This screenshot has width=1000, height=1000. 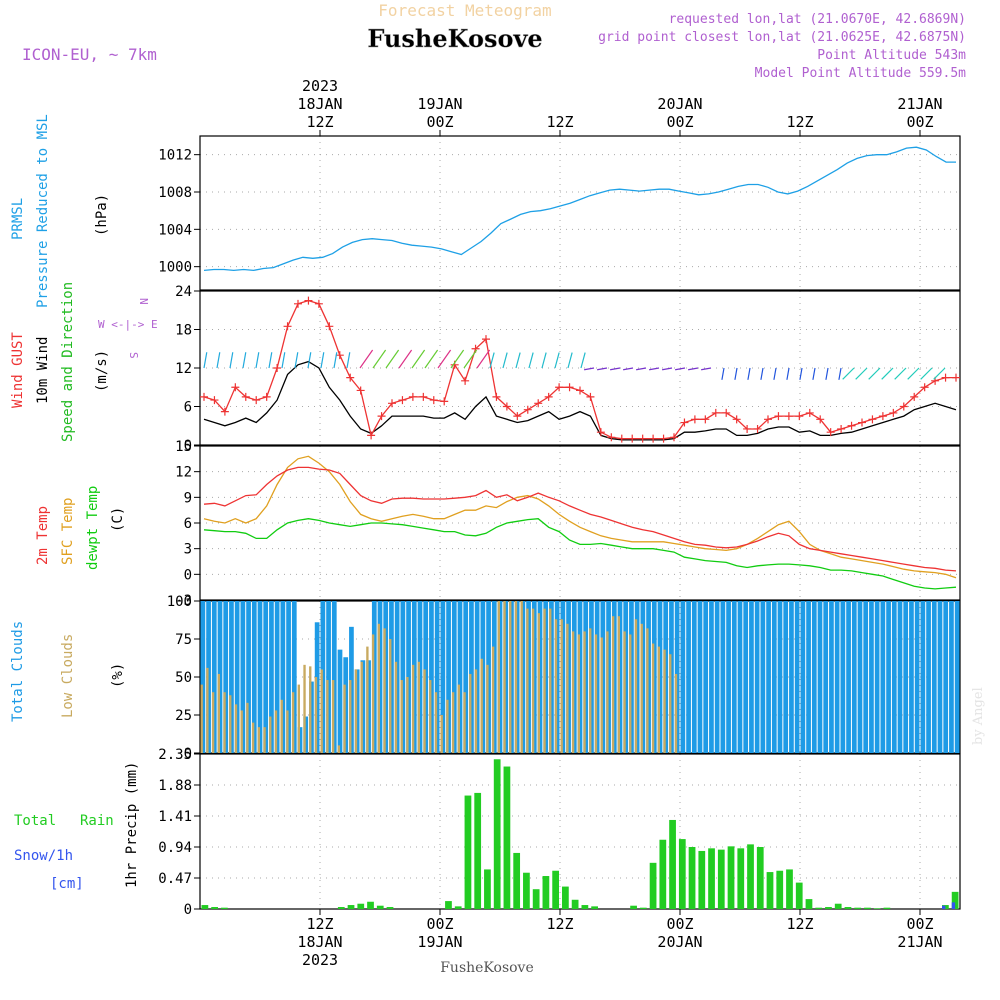 What do you see at coordinates (128, 324) in the screenshot?
I see `compass-west-east: W <-|-> E` at bounding box center [128, 324].